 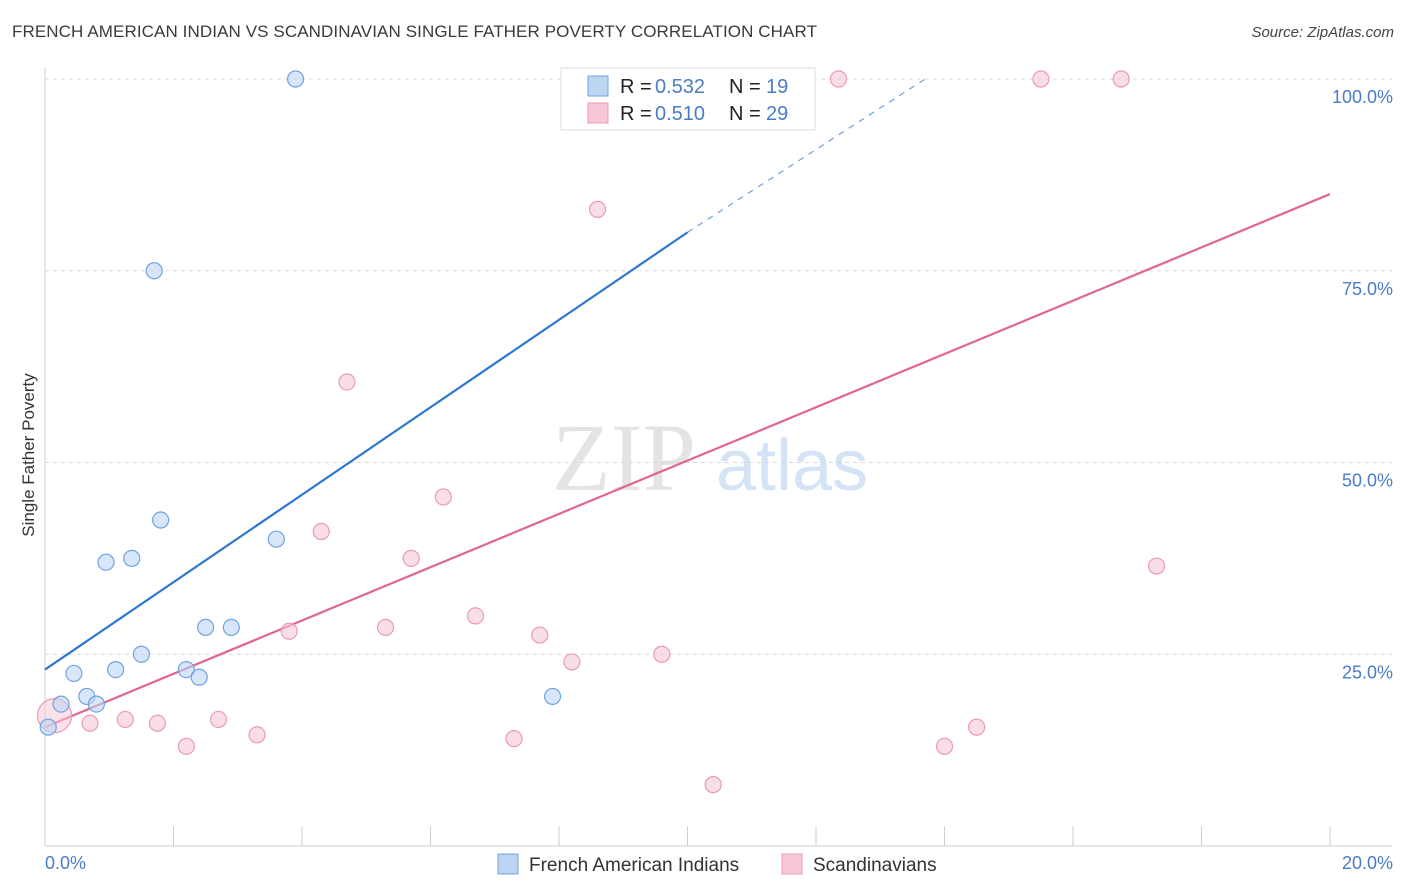 I want to click on legend-n-value-1: 19, so click(x=777, y=87).